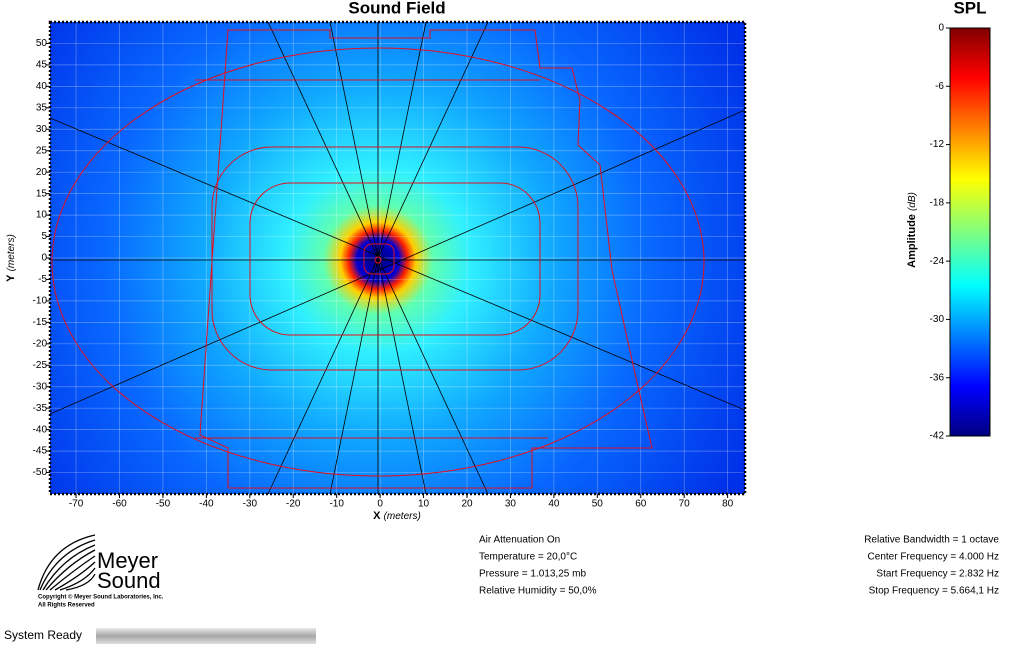  I want to click on colorbar, so click(970, 232).